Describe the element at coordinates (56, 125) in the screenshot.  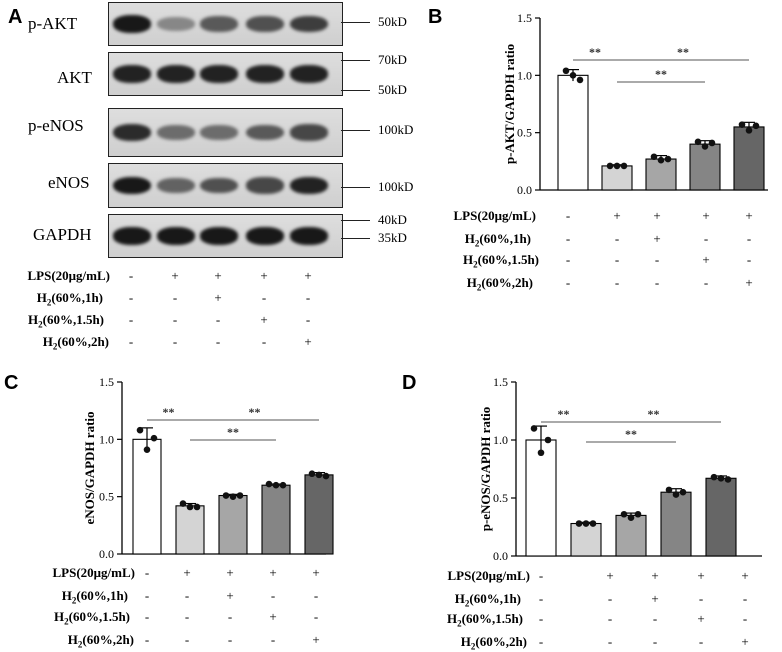
I see `blot-row-label: p-eNOS` at that location.